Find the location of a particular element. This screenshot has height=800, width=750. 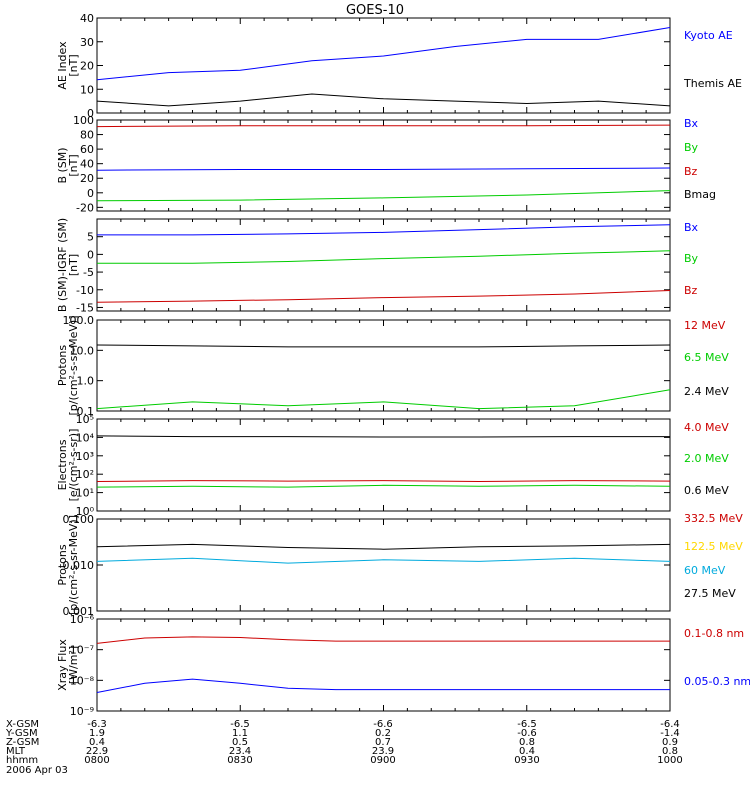

ephemeris-value: 0.2 is located at coordinates (383, 733).